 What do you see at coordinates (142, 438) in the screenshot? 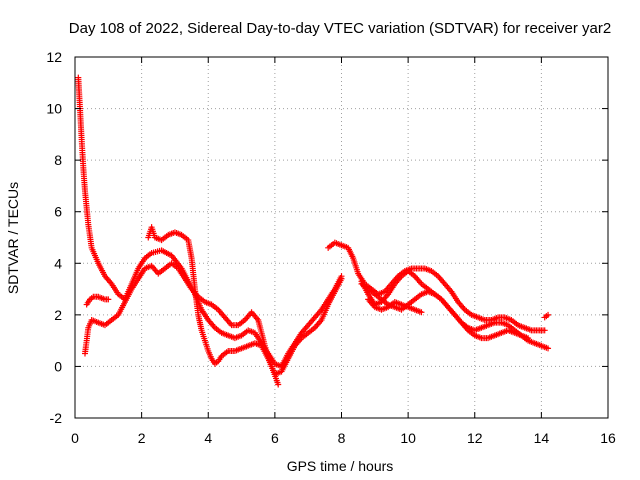
I see `x-tick-label: 2` at bounding box center [142, 438].